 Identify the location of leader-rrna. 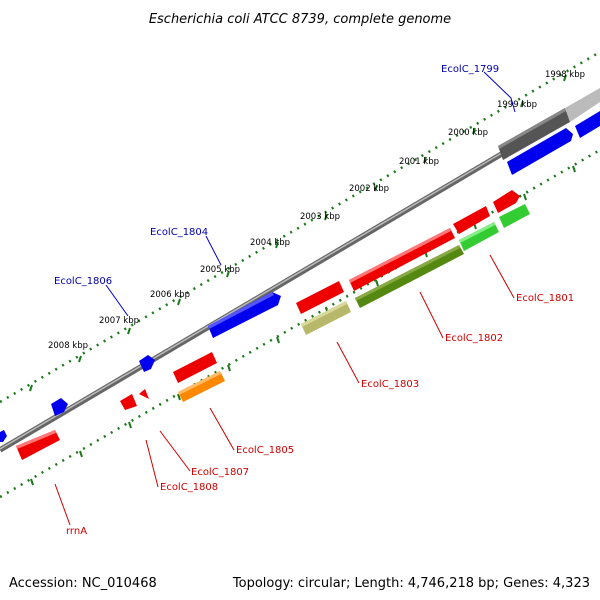
(62, 504).